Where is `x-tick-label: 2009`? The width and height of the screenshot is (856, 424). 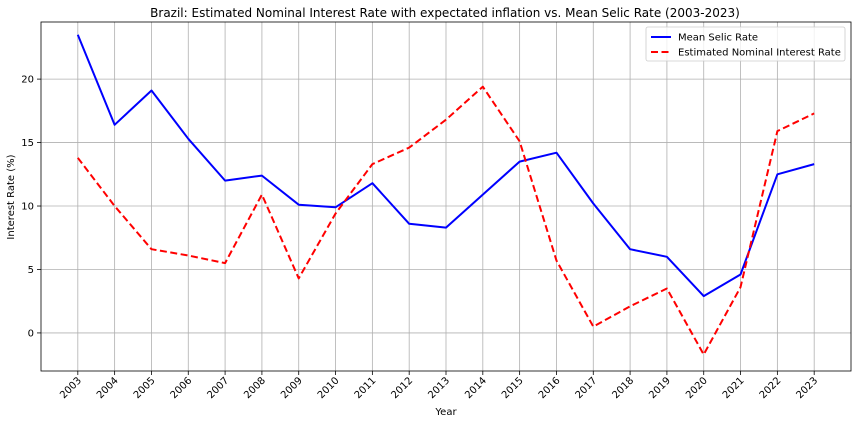
x-tick-label: 2009 is located at coordinates (292, 388).